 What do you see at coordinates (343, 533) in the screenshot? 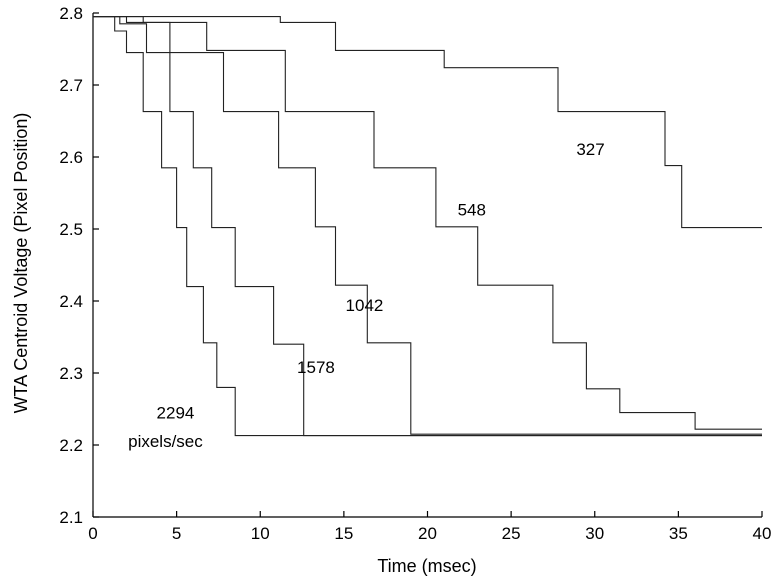
I see `x-tick-label: 15` at bounding box center [343, 533].